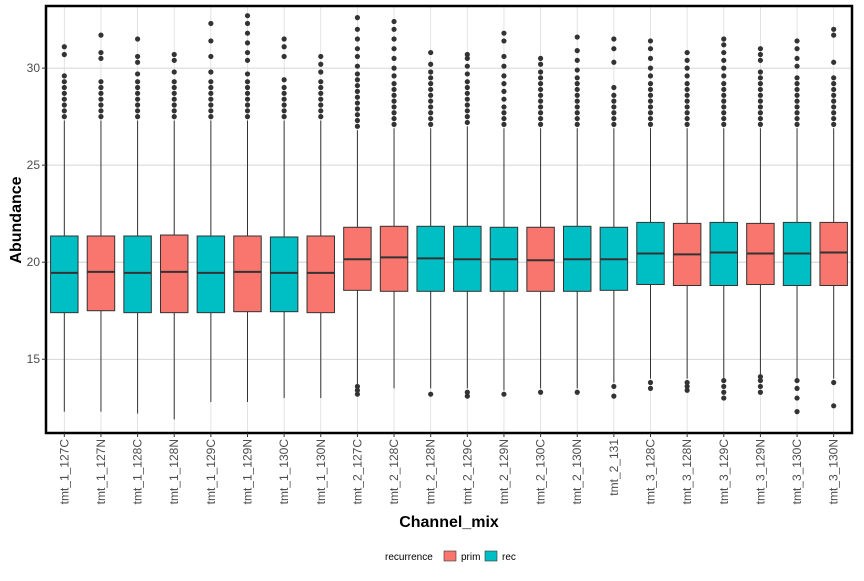 The height and width of the screenshot is (581, 864). What do you see at coordinates (724, 218) in the screenshot?
I see `box-tmt_3_129C` at bounding box center [724, 218].